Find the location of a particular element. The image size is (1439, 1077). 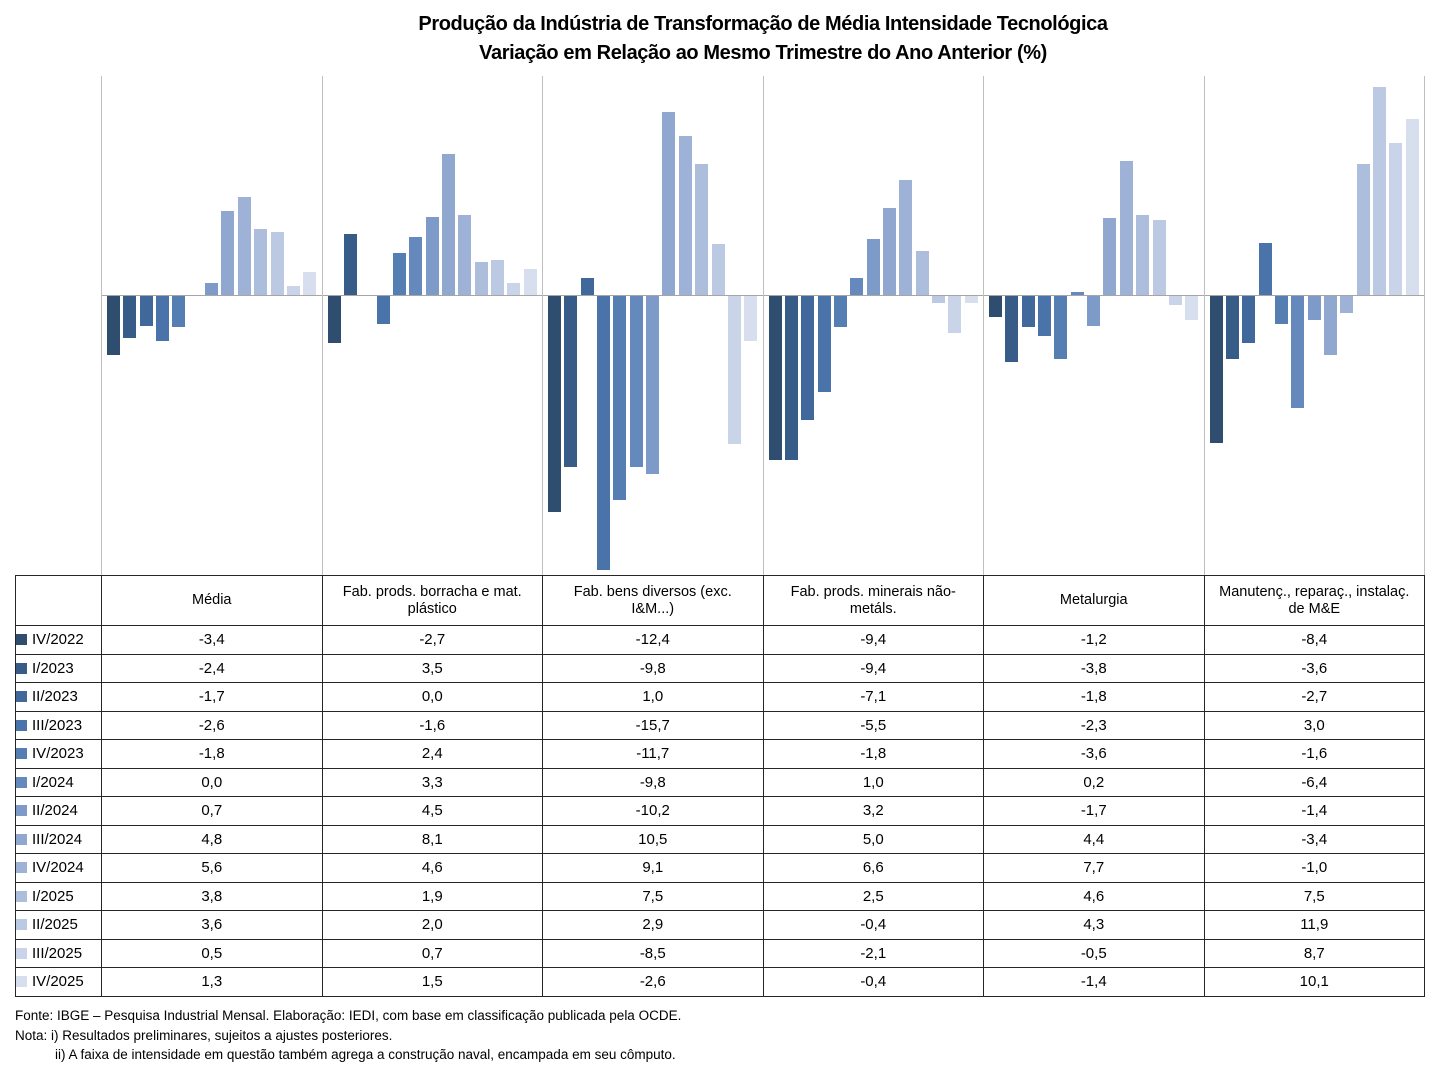

bar-III-2025-cat5 is located at coordinates (1175, 300).